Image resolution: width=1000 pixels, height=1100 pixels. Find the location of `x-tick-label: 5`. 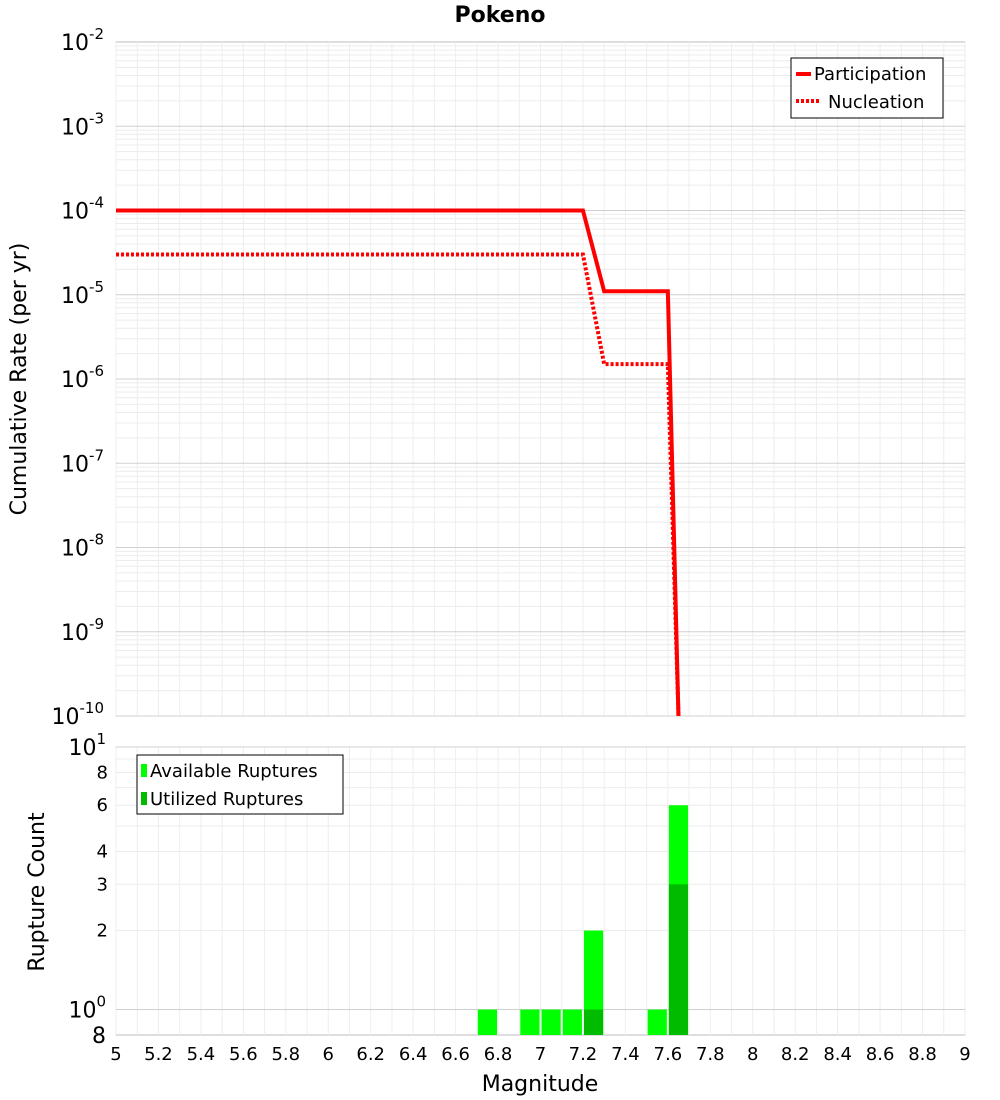

x-tick-label: 5 is located at coordinates (115, 1054).